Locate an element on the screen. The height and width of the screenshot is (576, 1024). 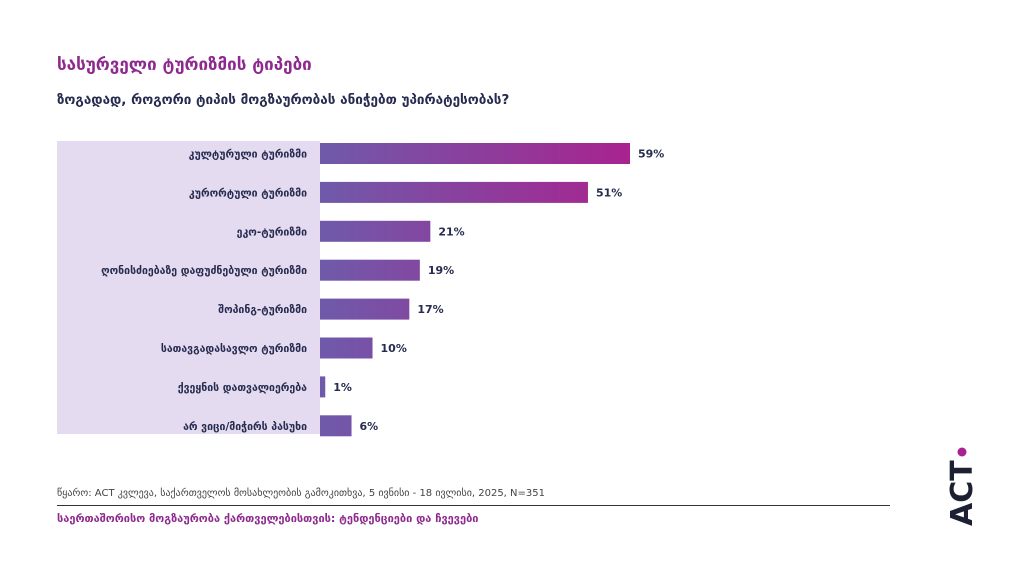
logo-dot is located at coordinates (962, 452).